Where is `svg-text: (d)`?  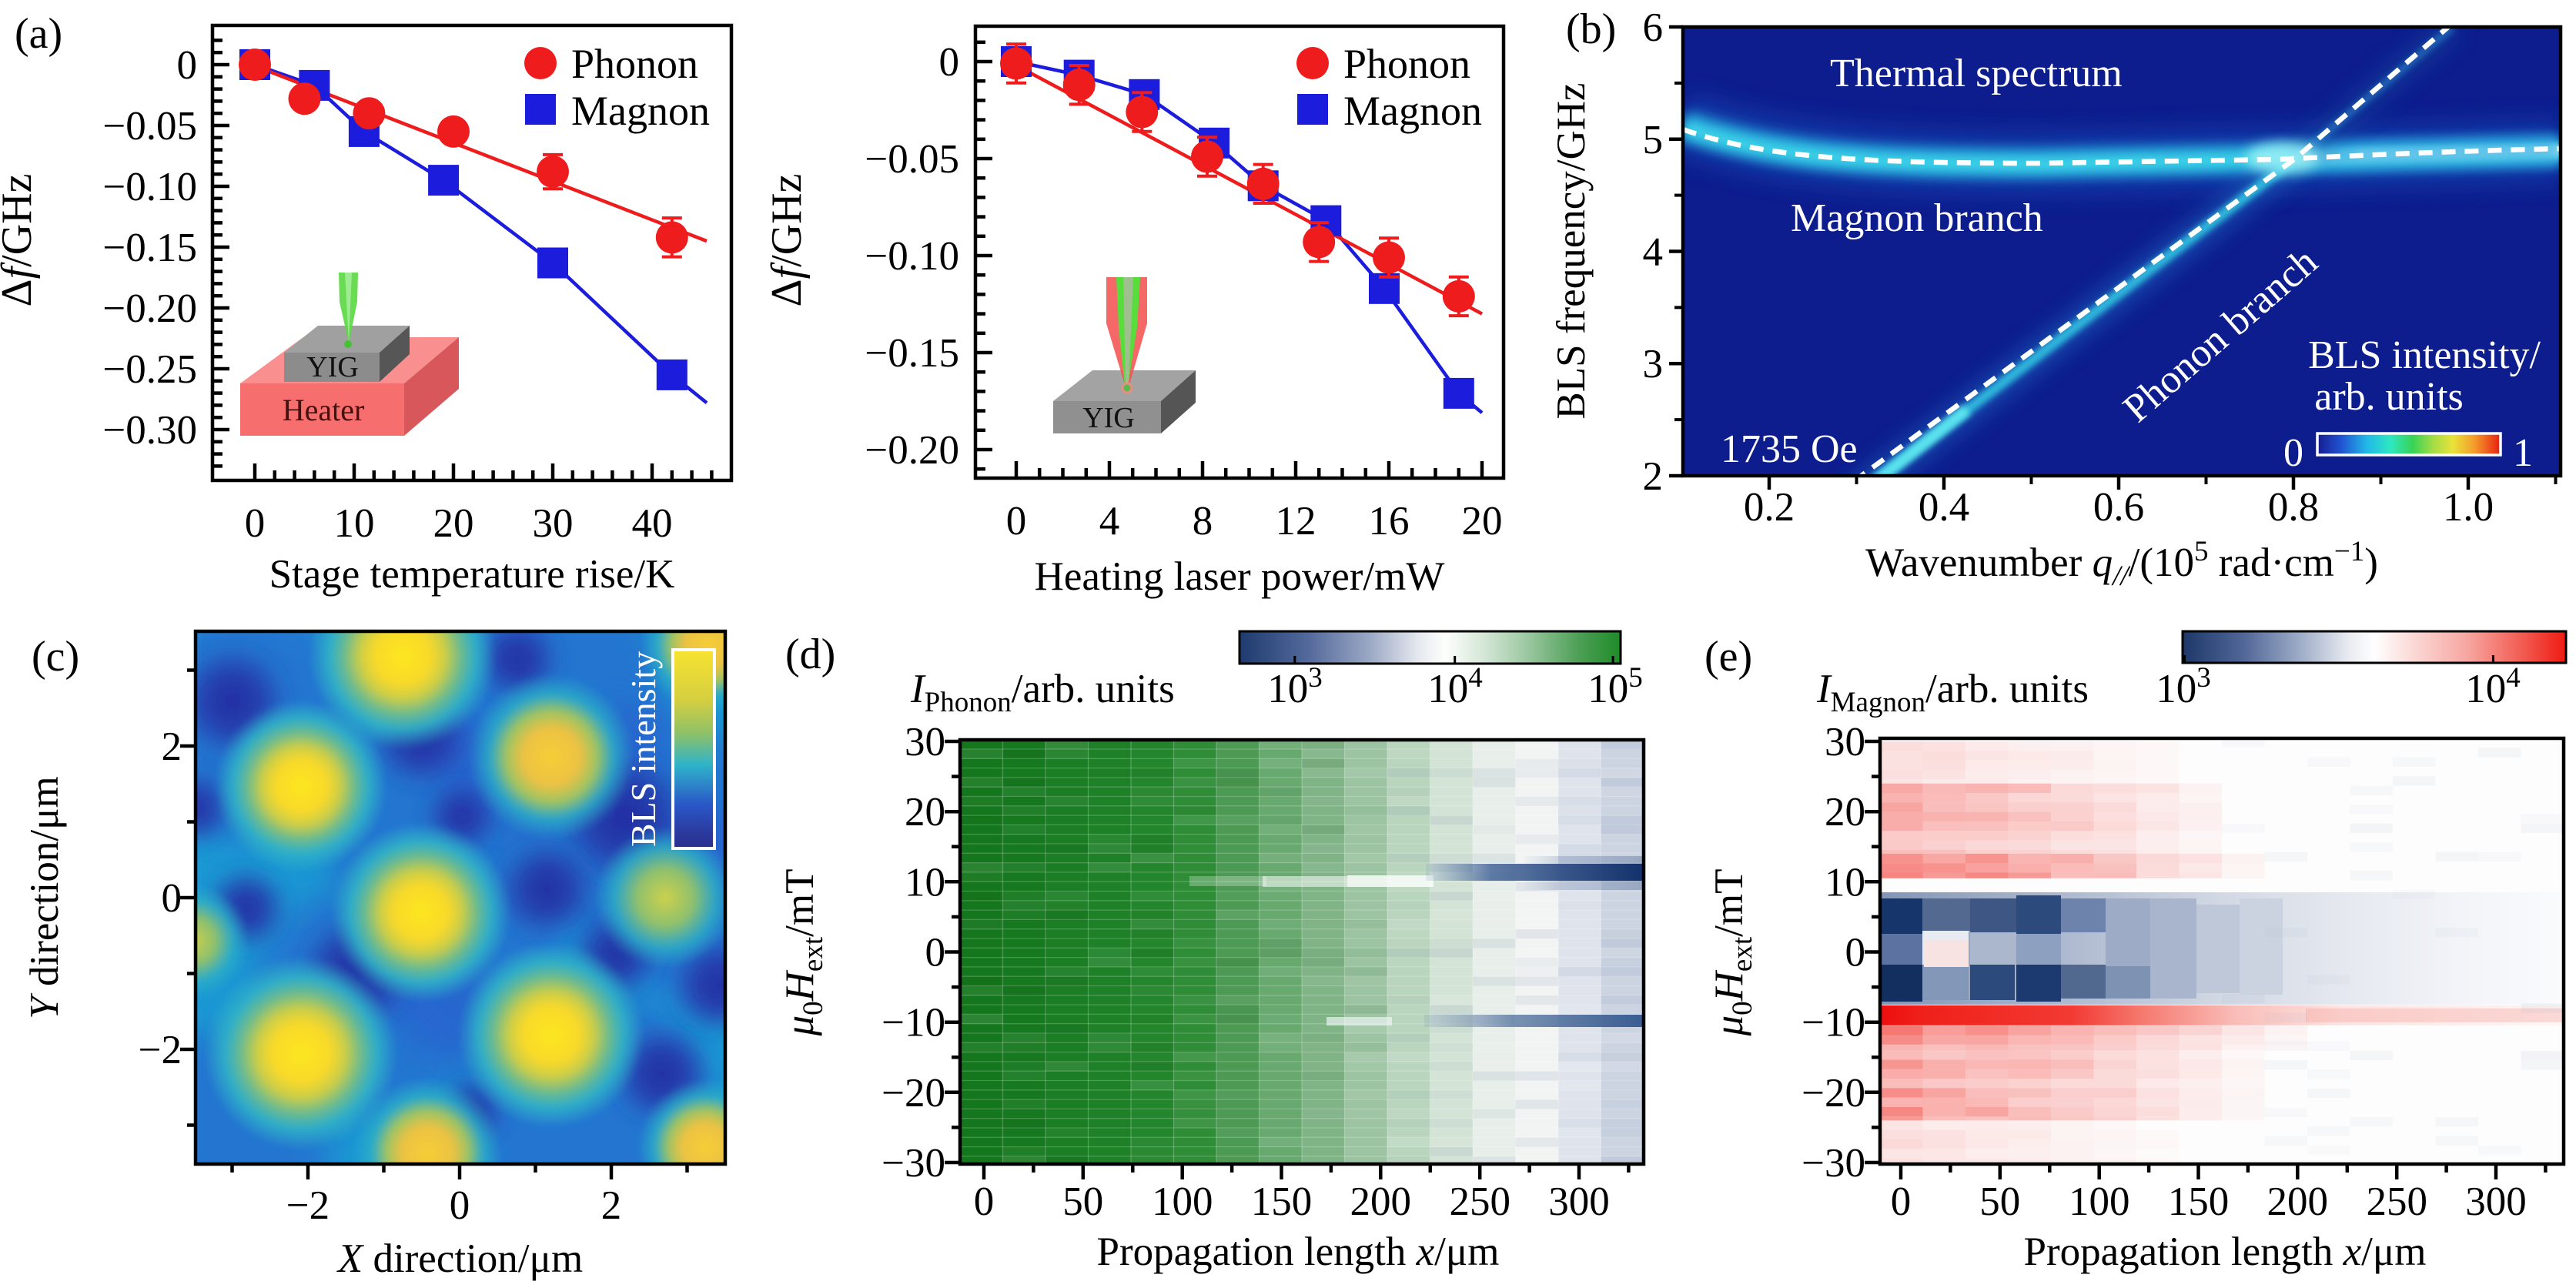
svg-text: (d) is located at coordinates (810, 655).